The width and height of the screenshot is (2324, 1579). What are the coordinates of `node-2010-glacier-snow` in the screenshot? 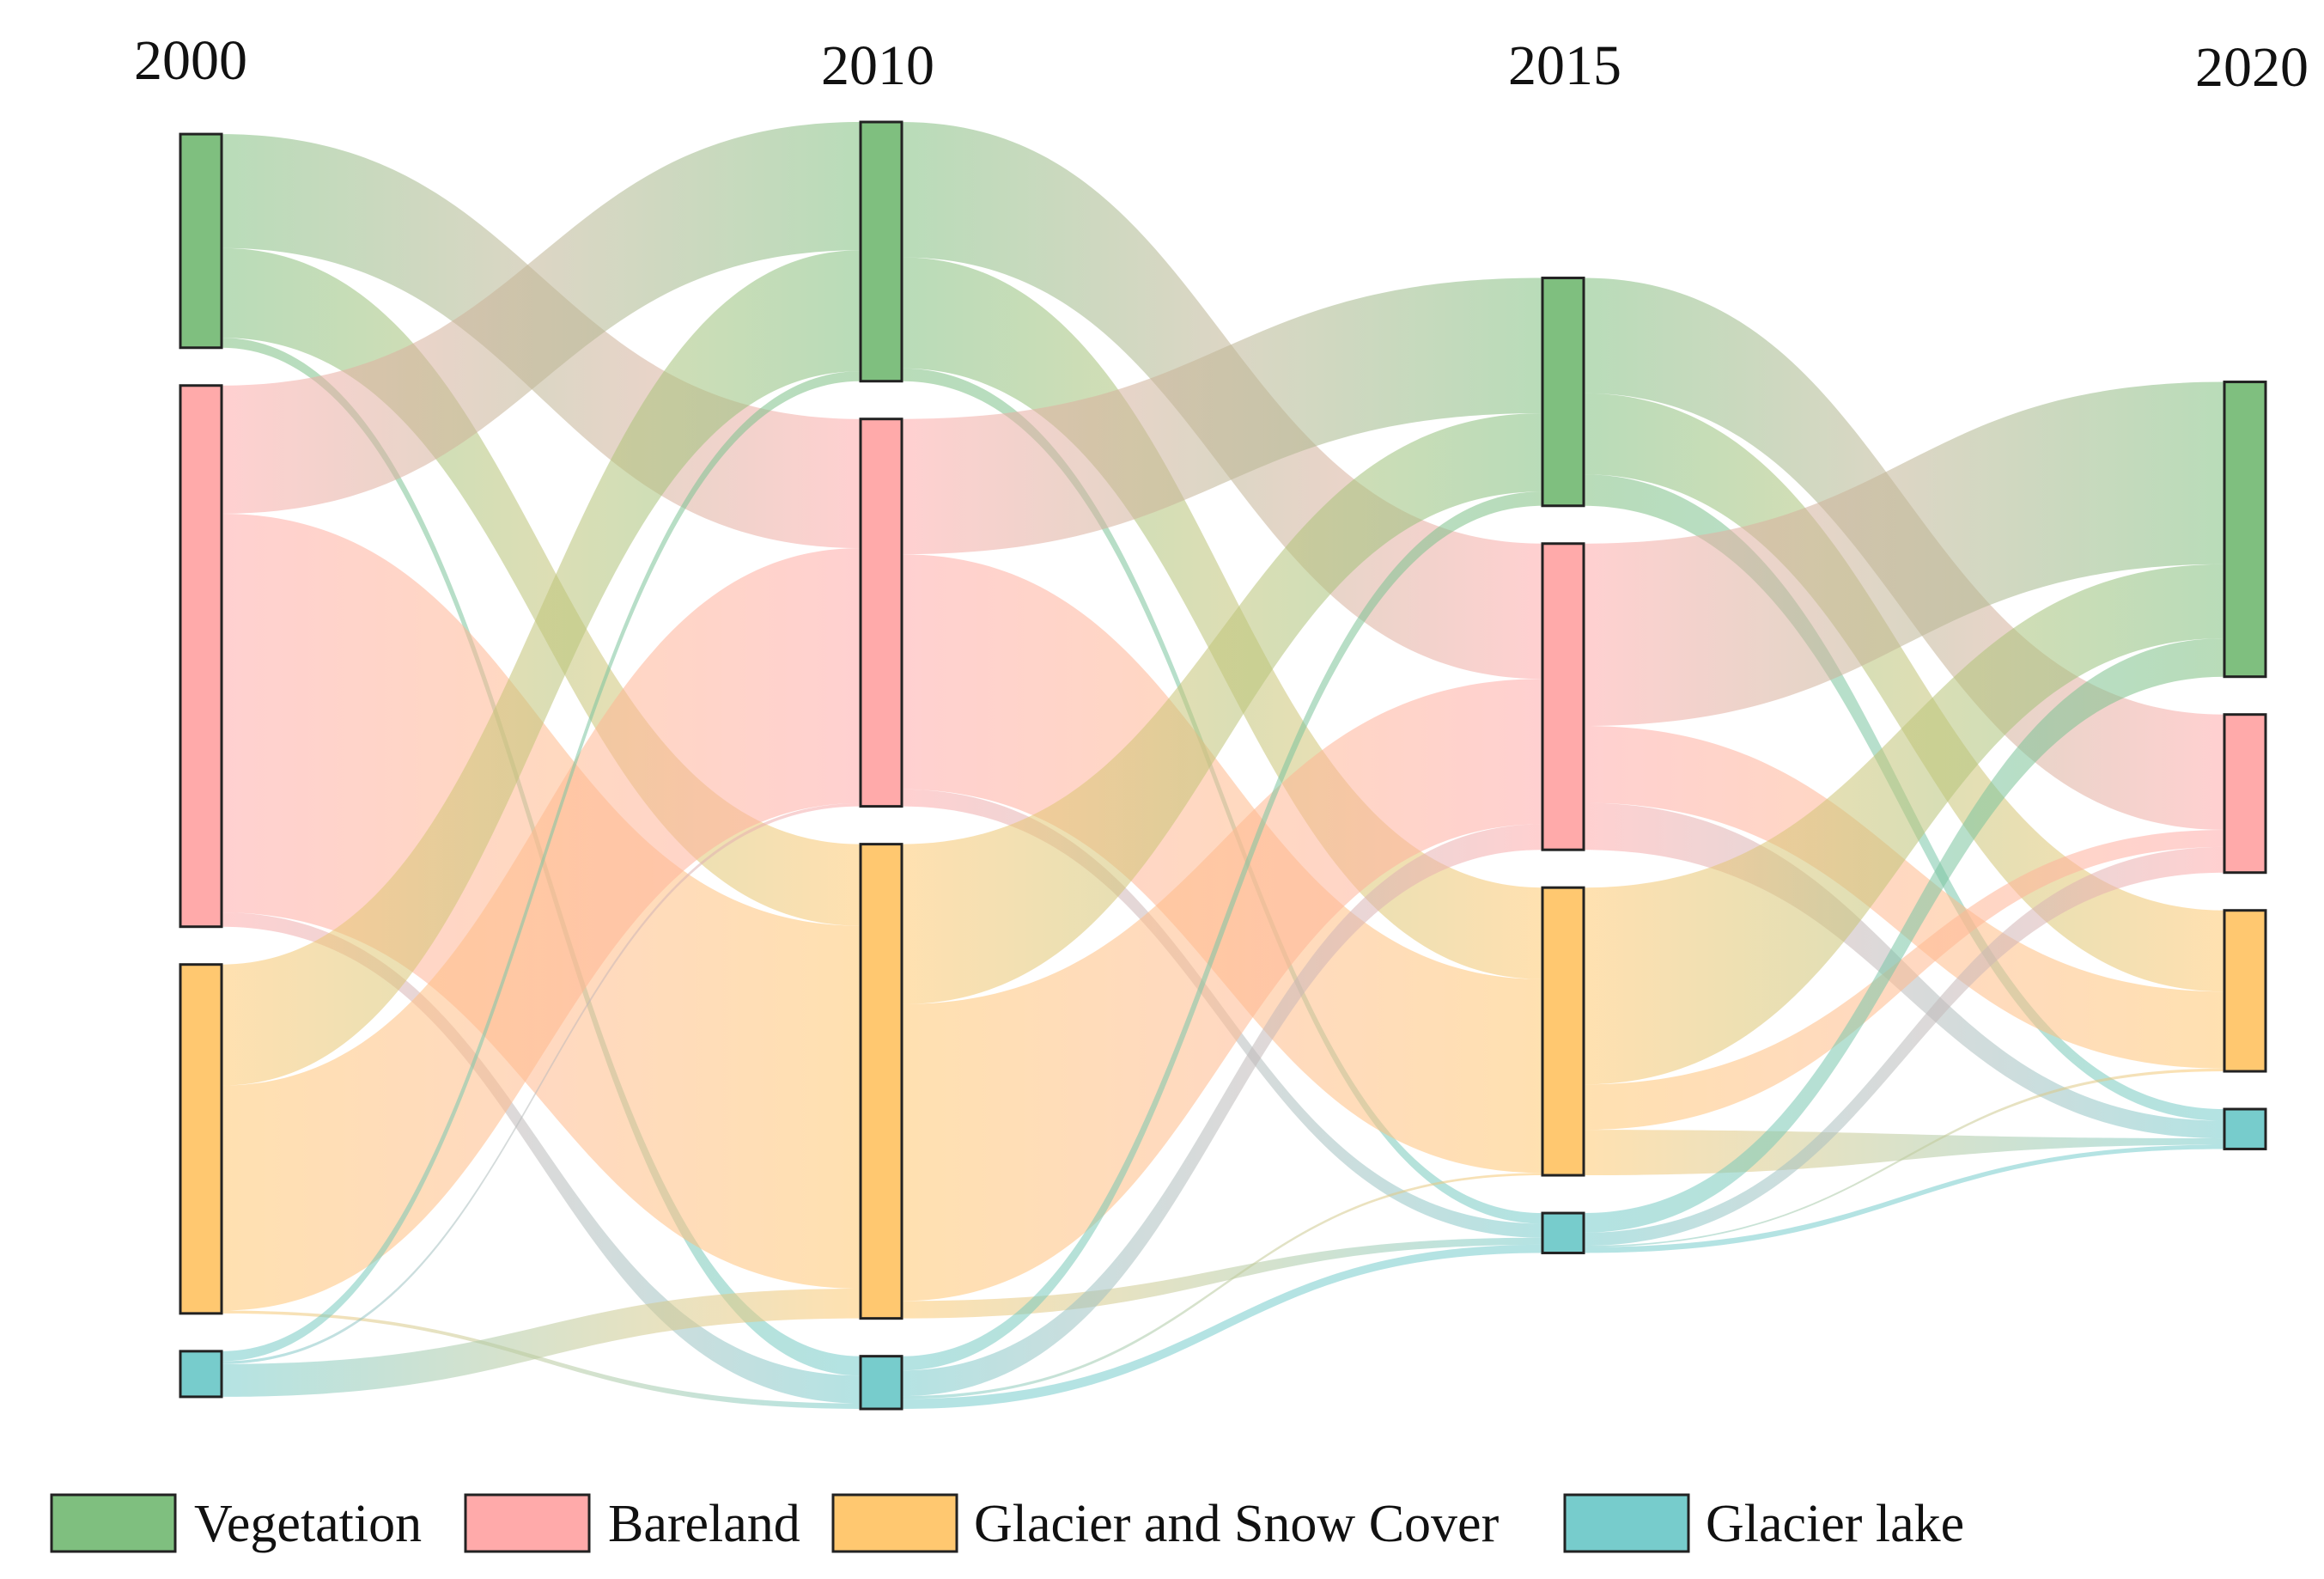 It's located at (881, 1081).